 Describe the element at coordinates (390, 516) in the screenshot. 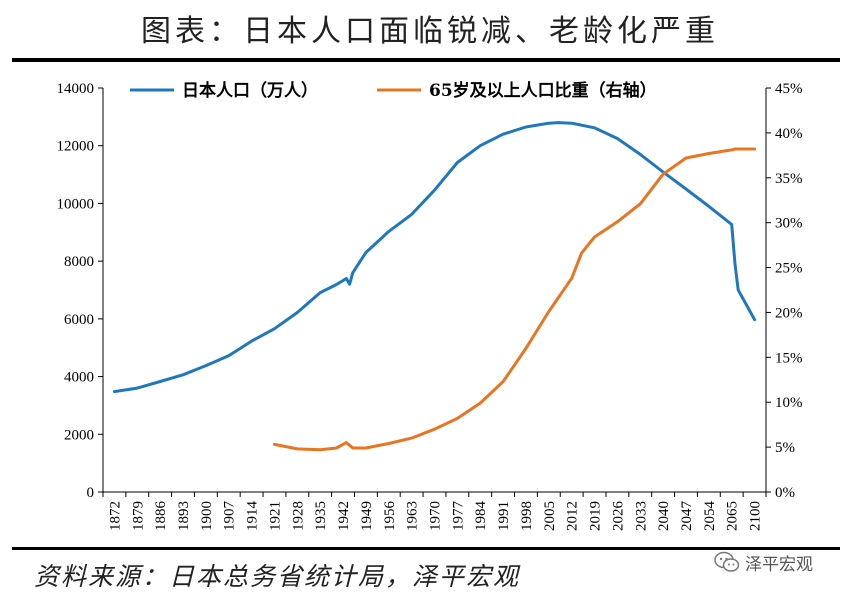

I see `x-tick-label: 1956` at that location.